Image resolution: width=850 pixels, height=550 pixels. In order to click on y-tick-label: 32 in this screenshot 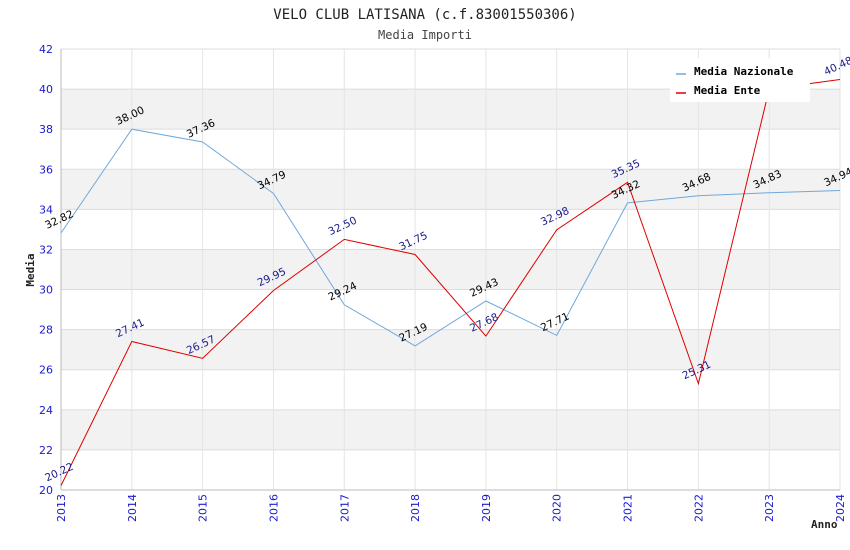, I will do `click(46, 249)`.